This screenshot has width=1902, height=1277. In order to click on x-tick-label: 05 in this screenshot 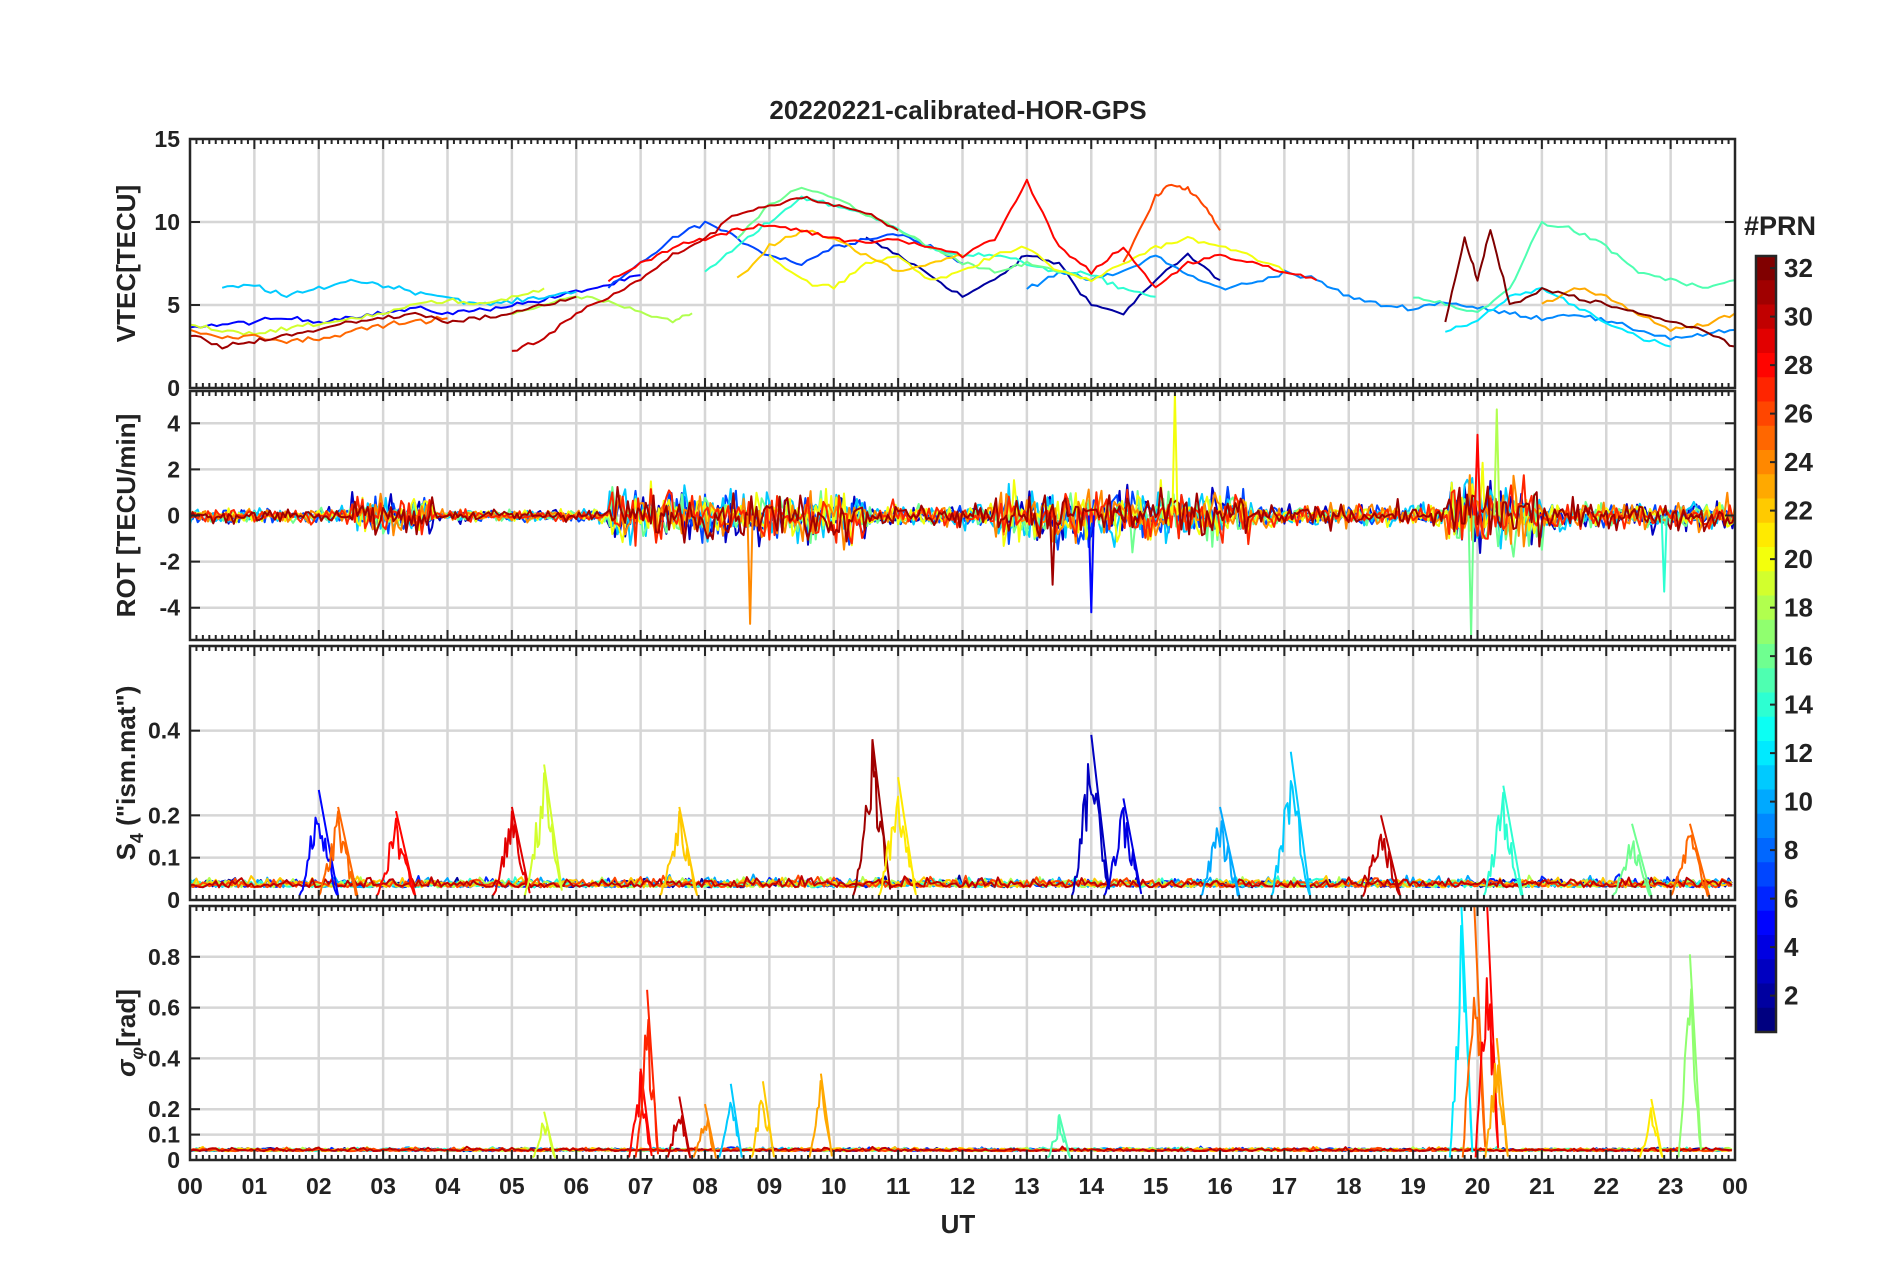, I will do `click(512, 1186)`.